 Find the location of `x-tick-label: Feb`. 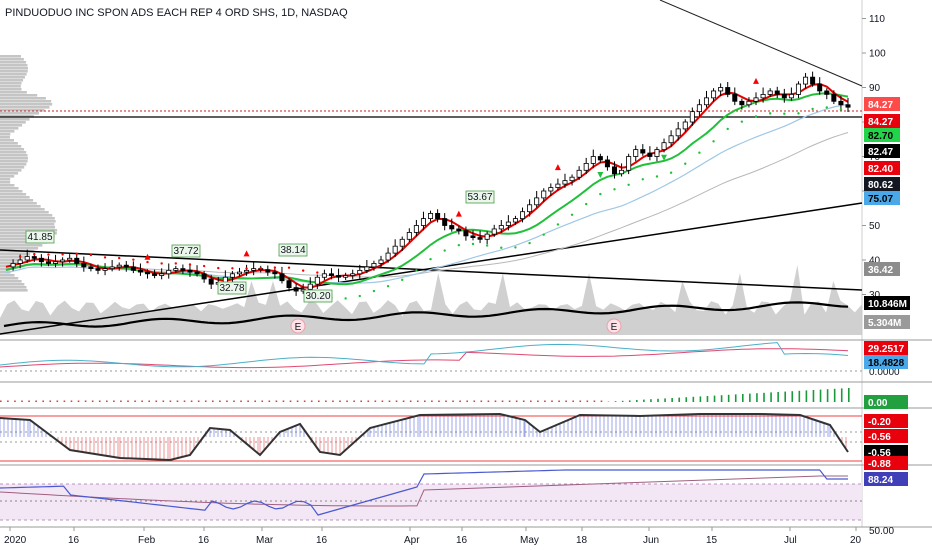

x-tick-label: Feb is located at coordinates (147, 540).